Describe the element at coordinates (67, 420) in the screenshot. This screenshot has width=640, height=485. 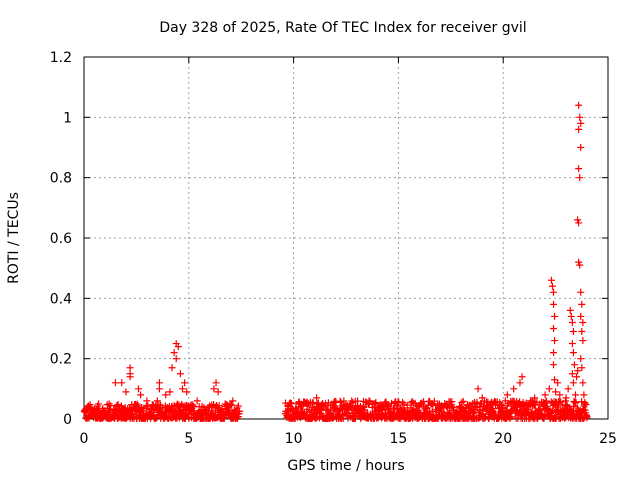
I see `y-tick-label: 0` at that location.